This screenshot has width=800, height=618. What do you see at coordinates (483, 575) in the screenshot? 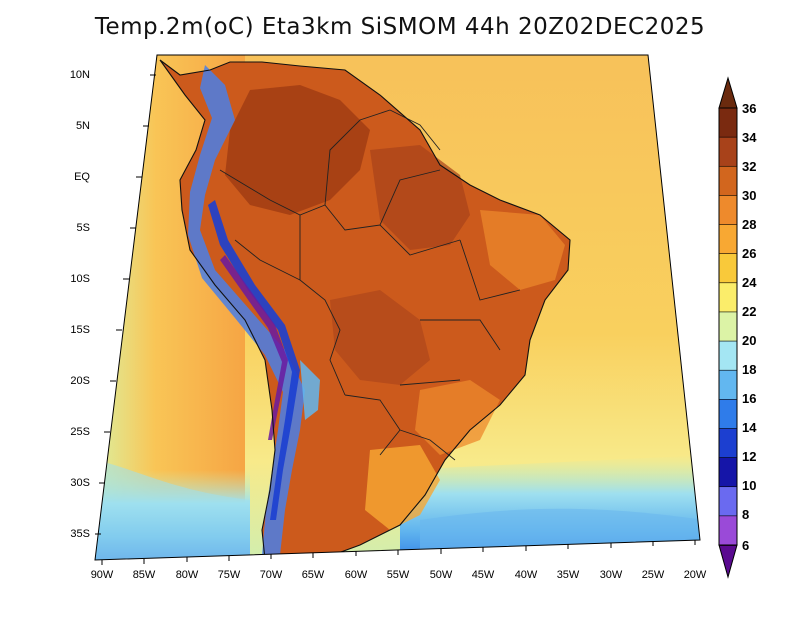
I see `lon-label-45w: 45W` at bounding box center [483, 575].